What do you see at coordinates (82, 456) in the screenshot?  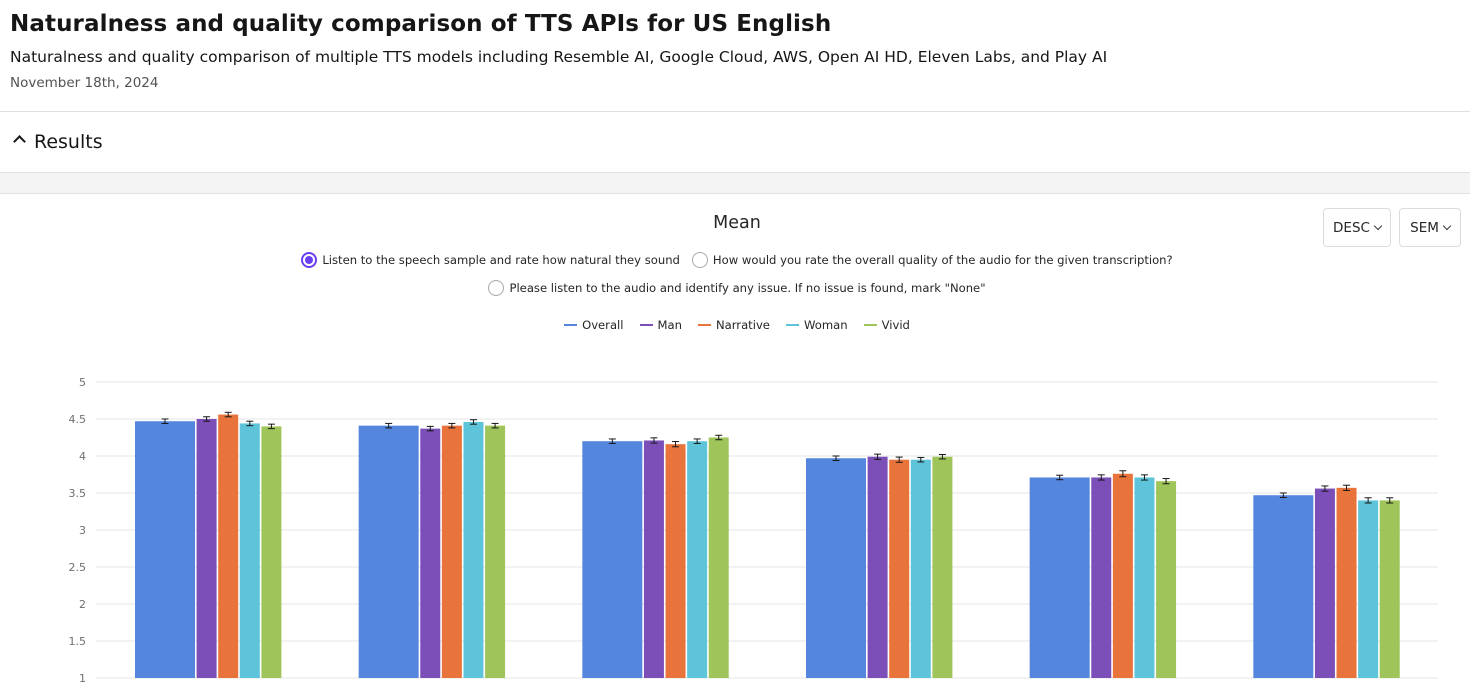 I see `y-tick-label: 4` at bounding box center [82, 456].